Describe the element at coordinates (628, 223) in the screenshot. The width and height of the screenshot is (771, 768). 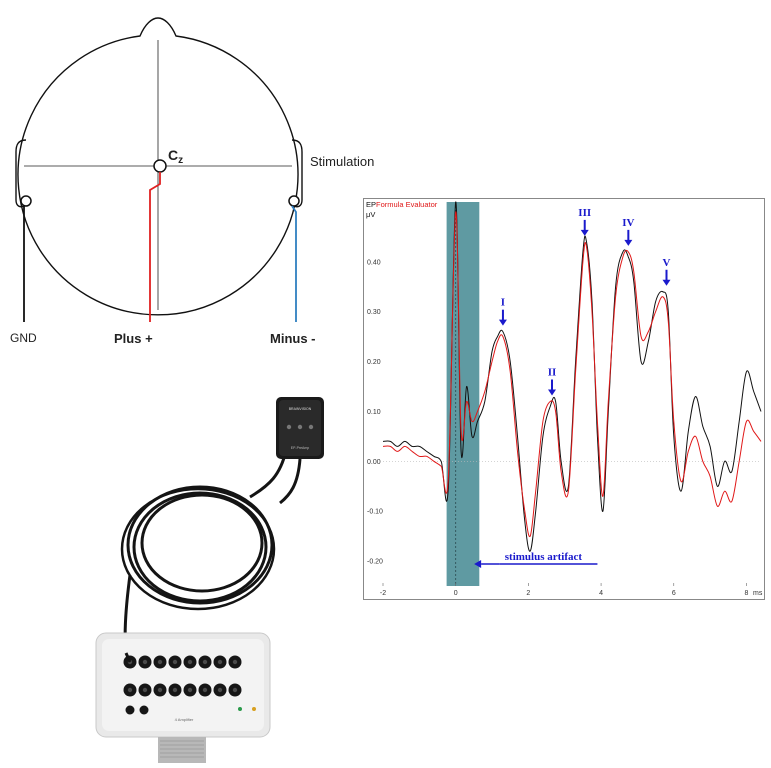
I see `peak-label: IV` at that location.